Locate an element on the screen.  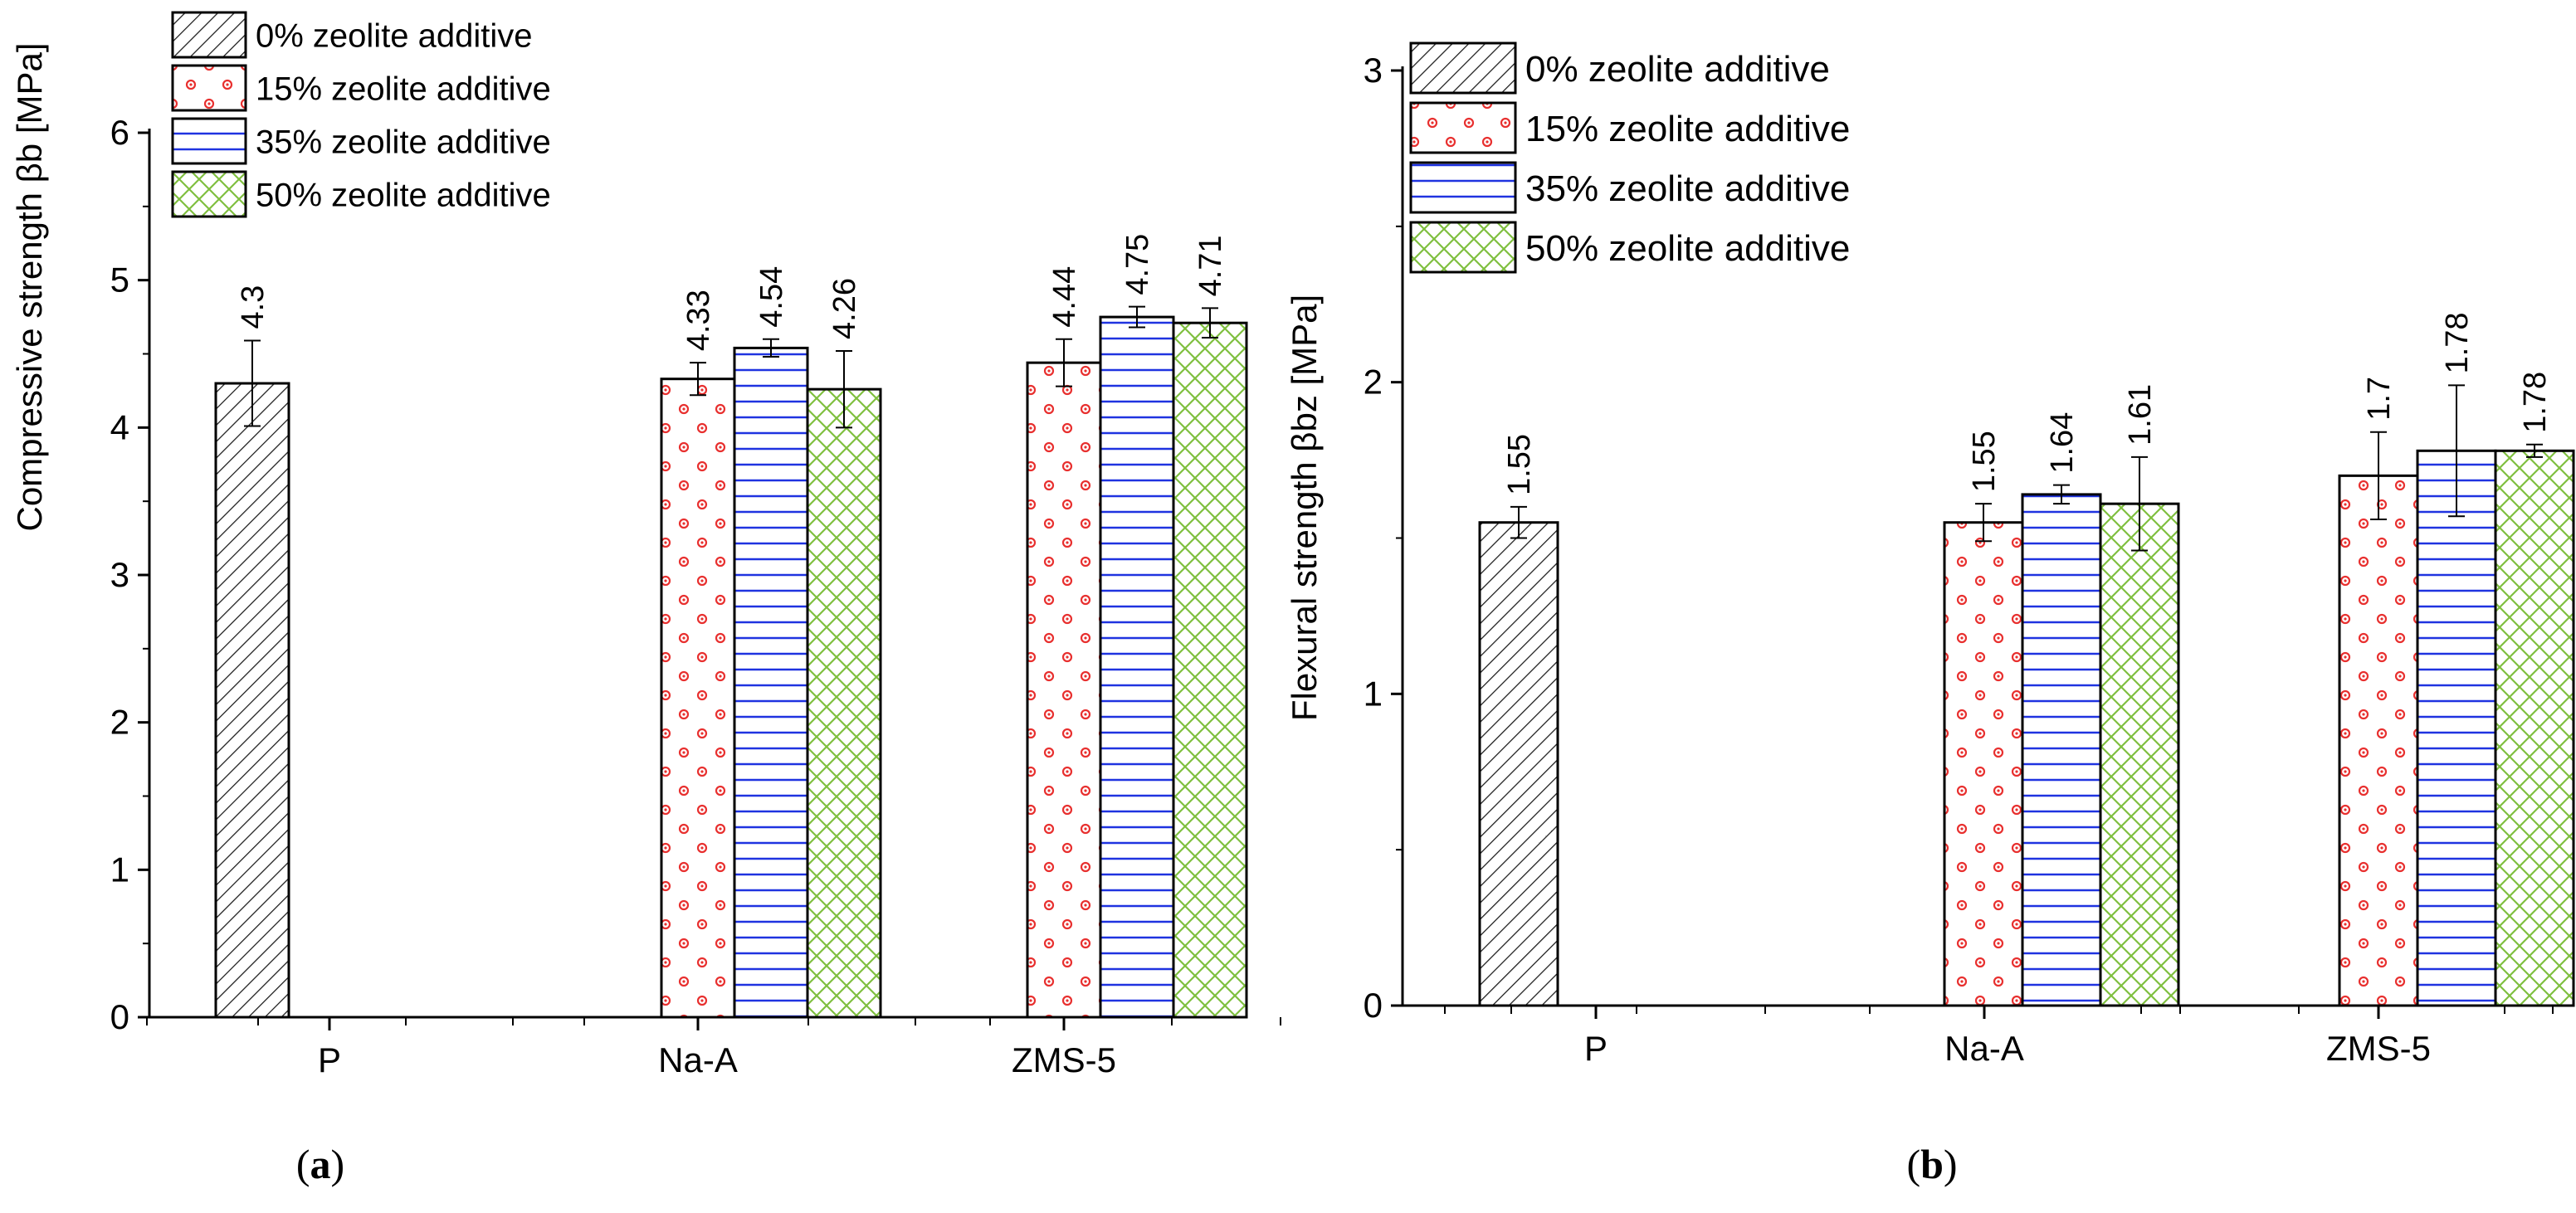
panel-a-legend-label-2: 35% zeolite additive is located at coordinates (404, 142).